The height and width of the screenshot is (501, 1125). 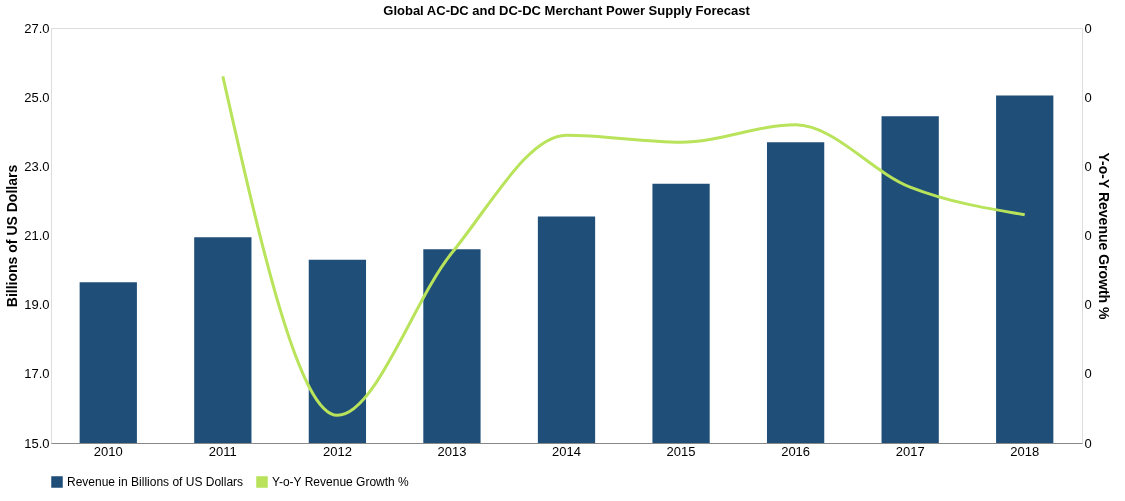 What do you see at coordinates (37, 235) in the screenshot?
I see `y-tick-label: 21.0` at bounding box center [37, 235].